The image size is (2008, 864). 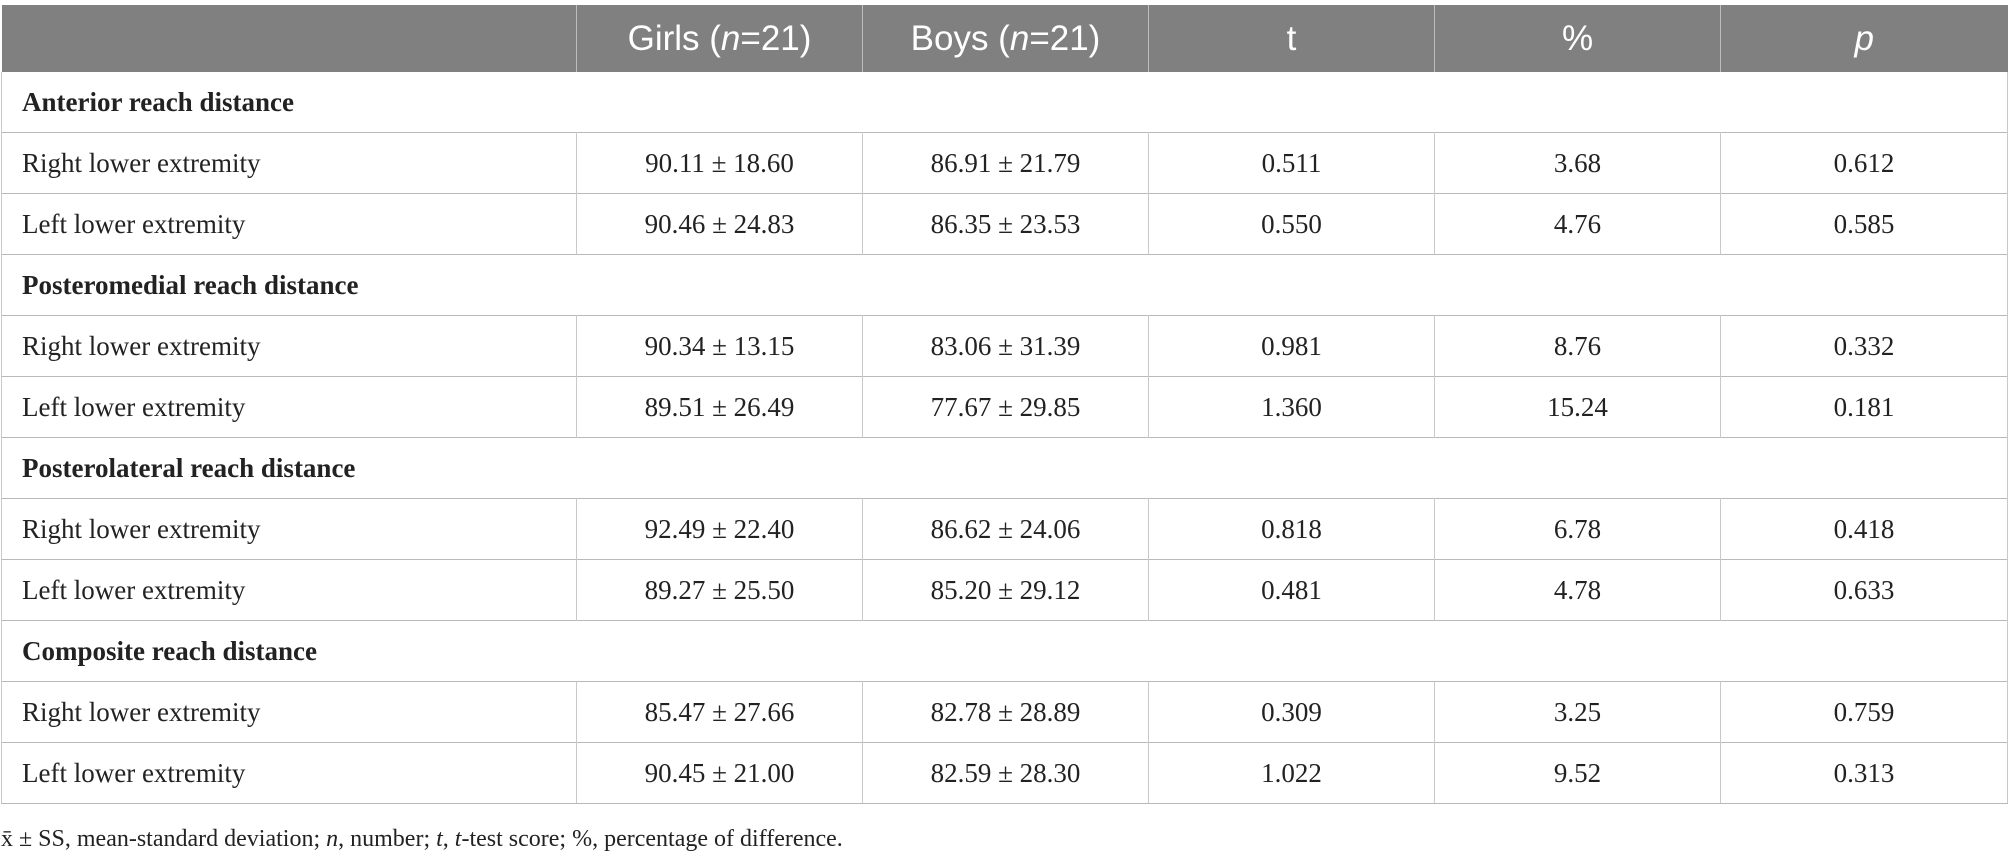 I want to click on header-p: p, so click(x=1864, y=38).